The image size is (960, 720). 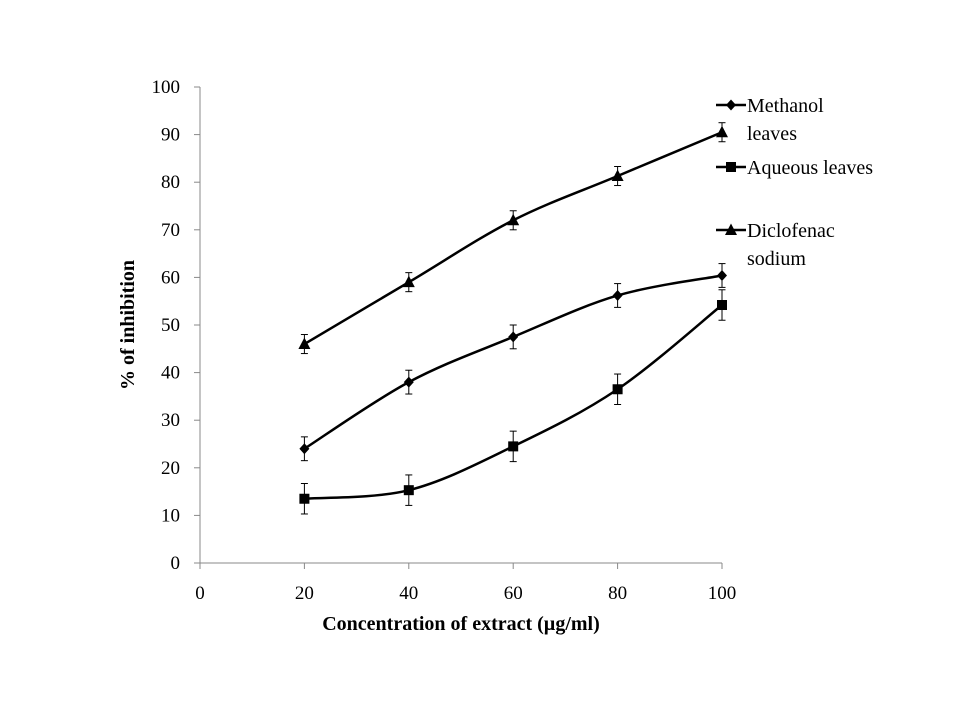 I want to click on legend-item-diclofenac-sodium: Diclofenac sodium, so click(x=775, y=245).